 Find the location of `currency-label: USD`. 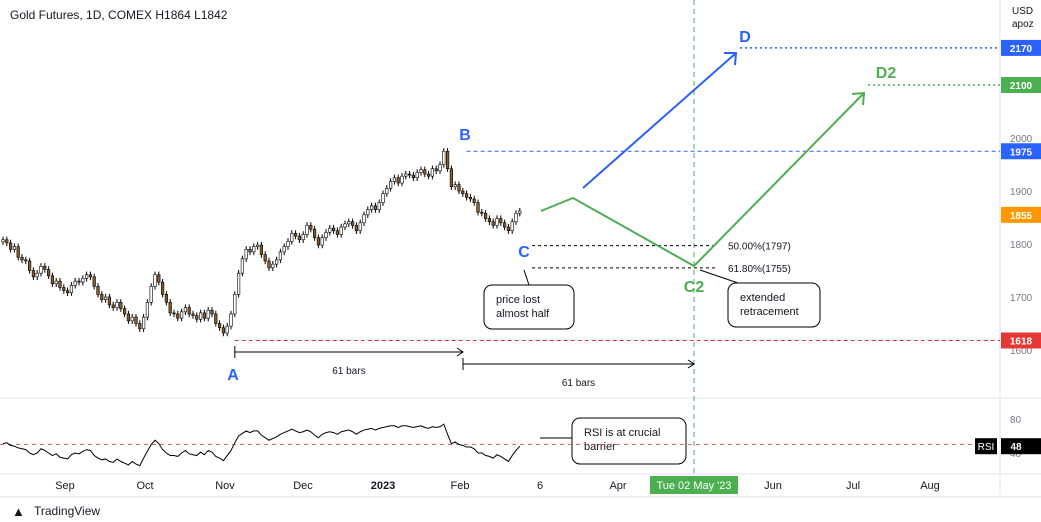

currency-label: USD is located at coordinates (1022, 11).